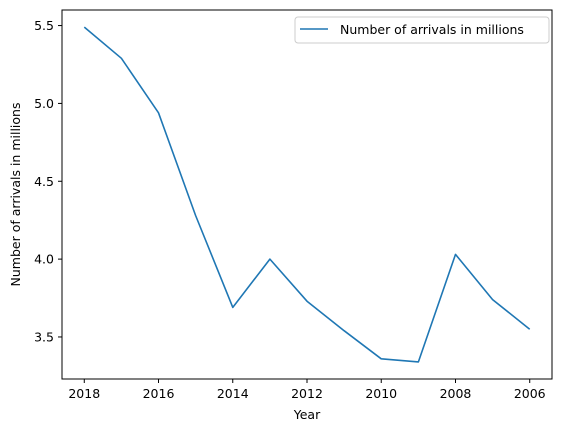 This screenshot has width=567, height=432. I want to click on y-tick-label: 4.0, so click(44, 259).